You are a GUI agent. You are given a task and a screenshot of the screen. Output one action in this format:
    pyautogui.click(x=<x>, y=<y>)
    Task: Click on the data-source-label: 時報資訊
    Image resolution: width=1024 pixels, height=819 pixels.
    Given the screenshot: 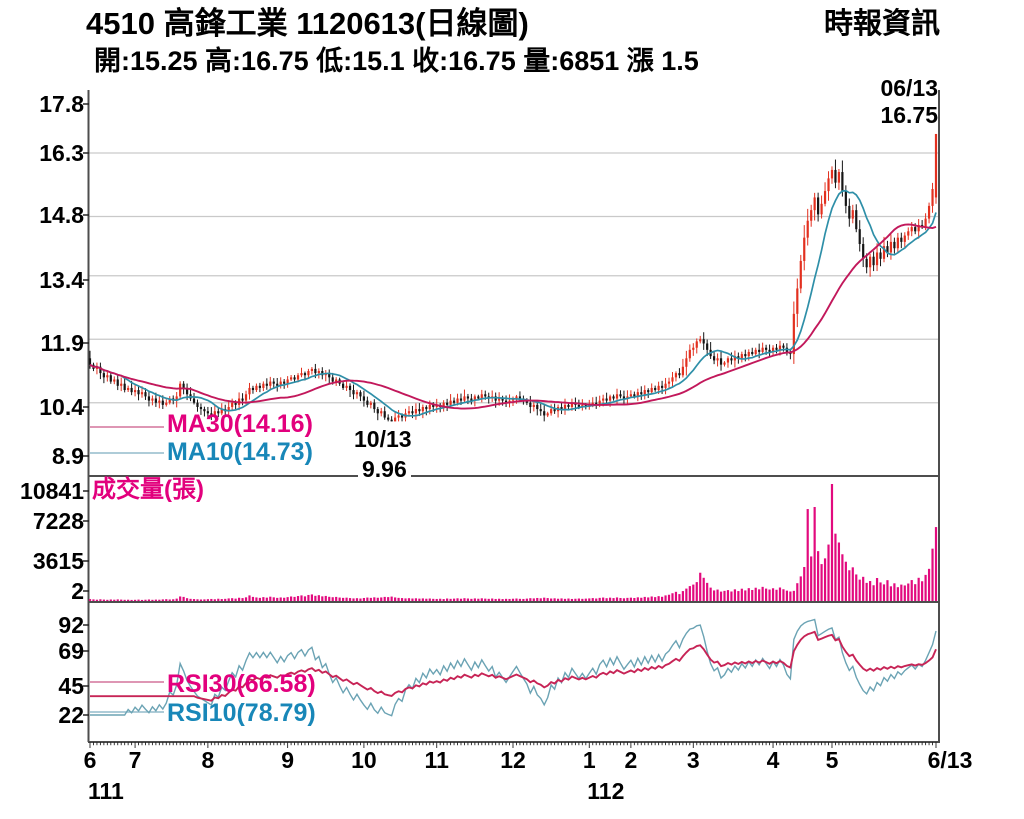 What is the action you would take?
    pyautogui.click(x=881, y=24)
    